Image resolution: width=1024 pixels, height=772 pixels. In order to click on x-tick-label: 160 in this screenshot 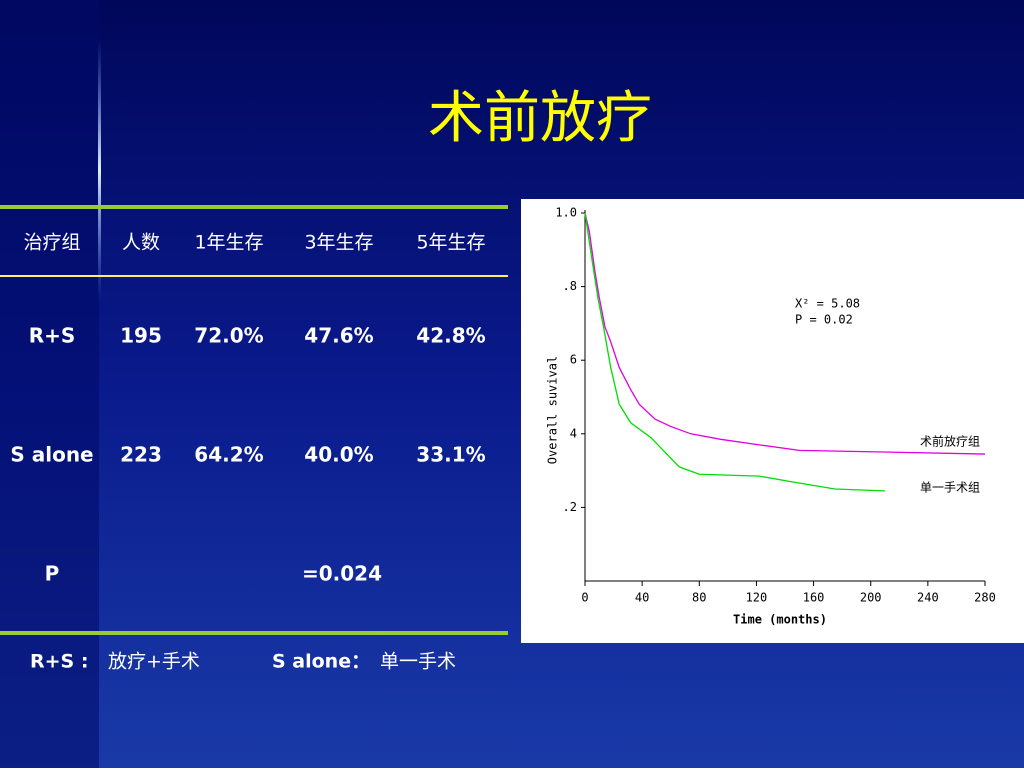, I will do `click(814, 598)`.